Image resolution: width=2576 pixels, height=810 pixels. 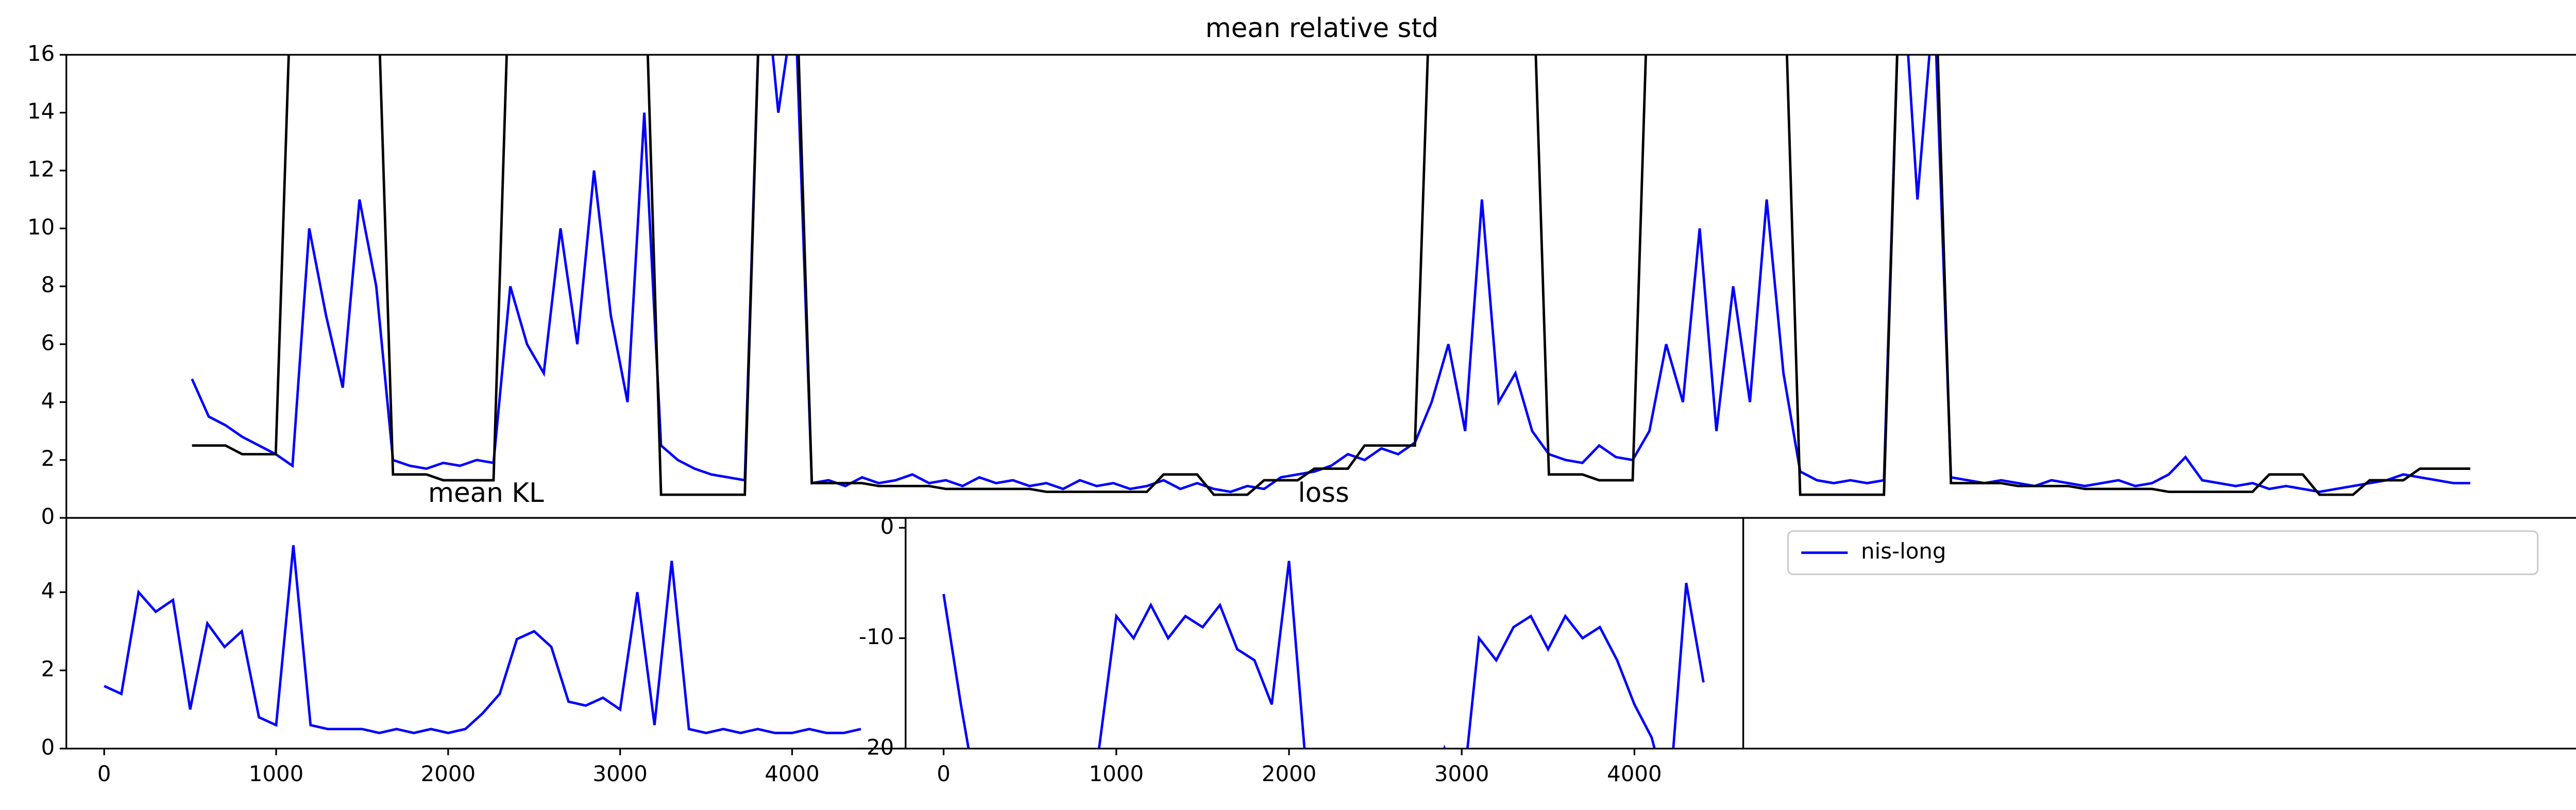 What do you see at coordinates (876, 636) in the screenshot?
I see `y-tick-label: -10` at bounding box center [876, 636].